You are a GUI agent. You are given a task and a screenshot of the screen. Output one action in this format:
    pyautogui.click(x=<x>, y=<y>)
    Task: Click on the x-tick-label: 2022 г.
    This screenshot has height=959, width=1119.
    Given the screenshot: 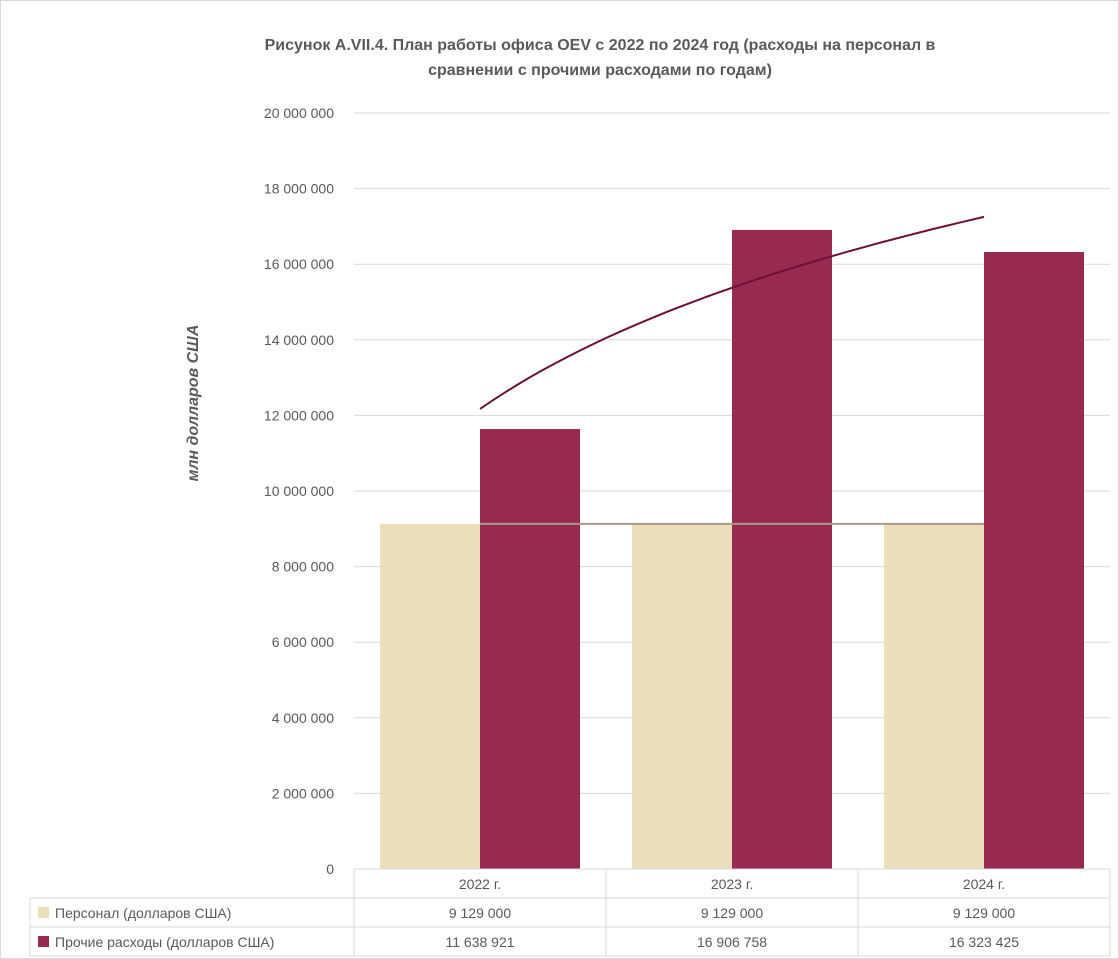 What is the action you would take?
    pyautogui.click(x=480, y=884)
    